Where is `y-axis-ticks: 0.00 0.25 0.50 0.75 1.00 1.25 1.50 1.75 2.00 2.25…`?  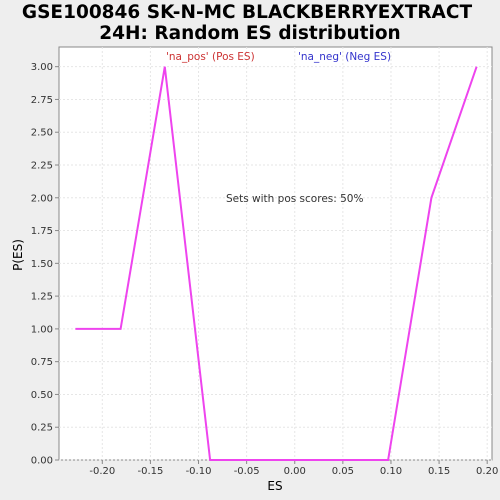
y-axis-ticks: 0.00 0.25 0.50 0.75 1.00 1.25 1.50 1.75 2.00 2.25… is located at coordinates (45, 264).